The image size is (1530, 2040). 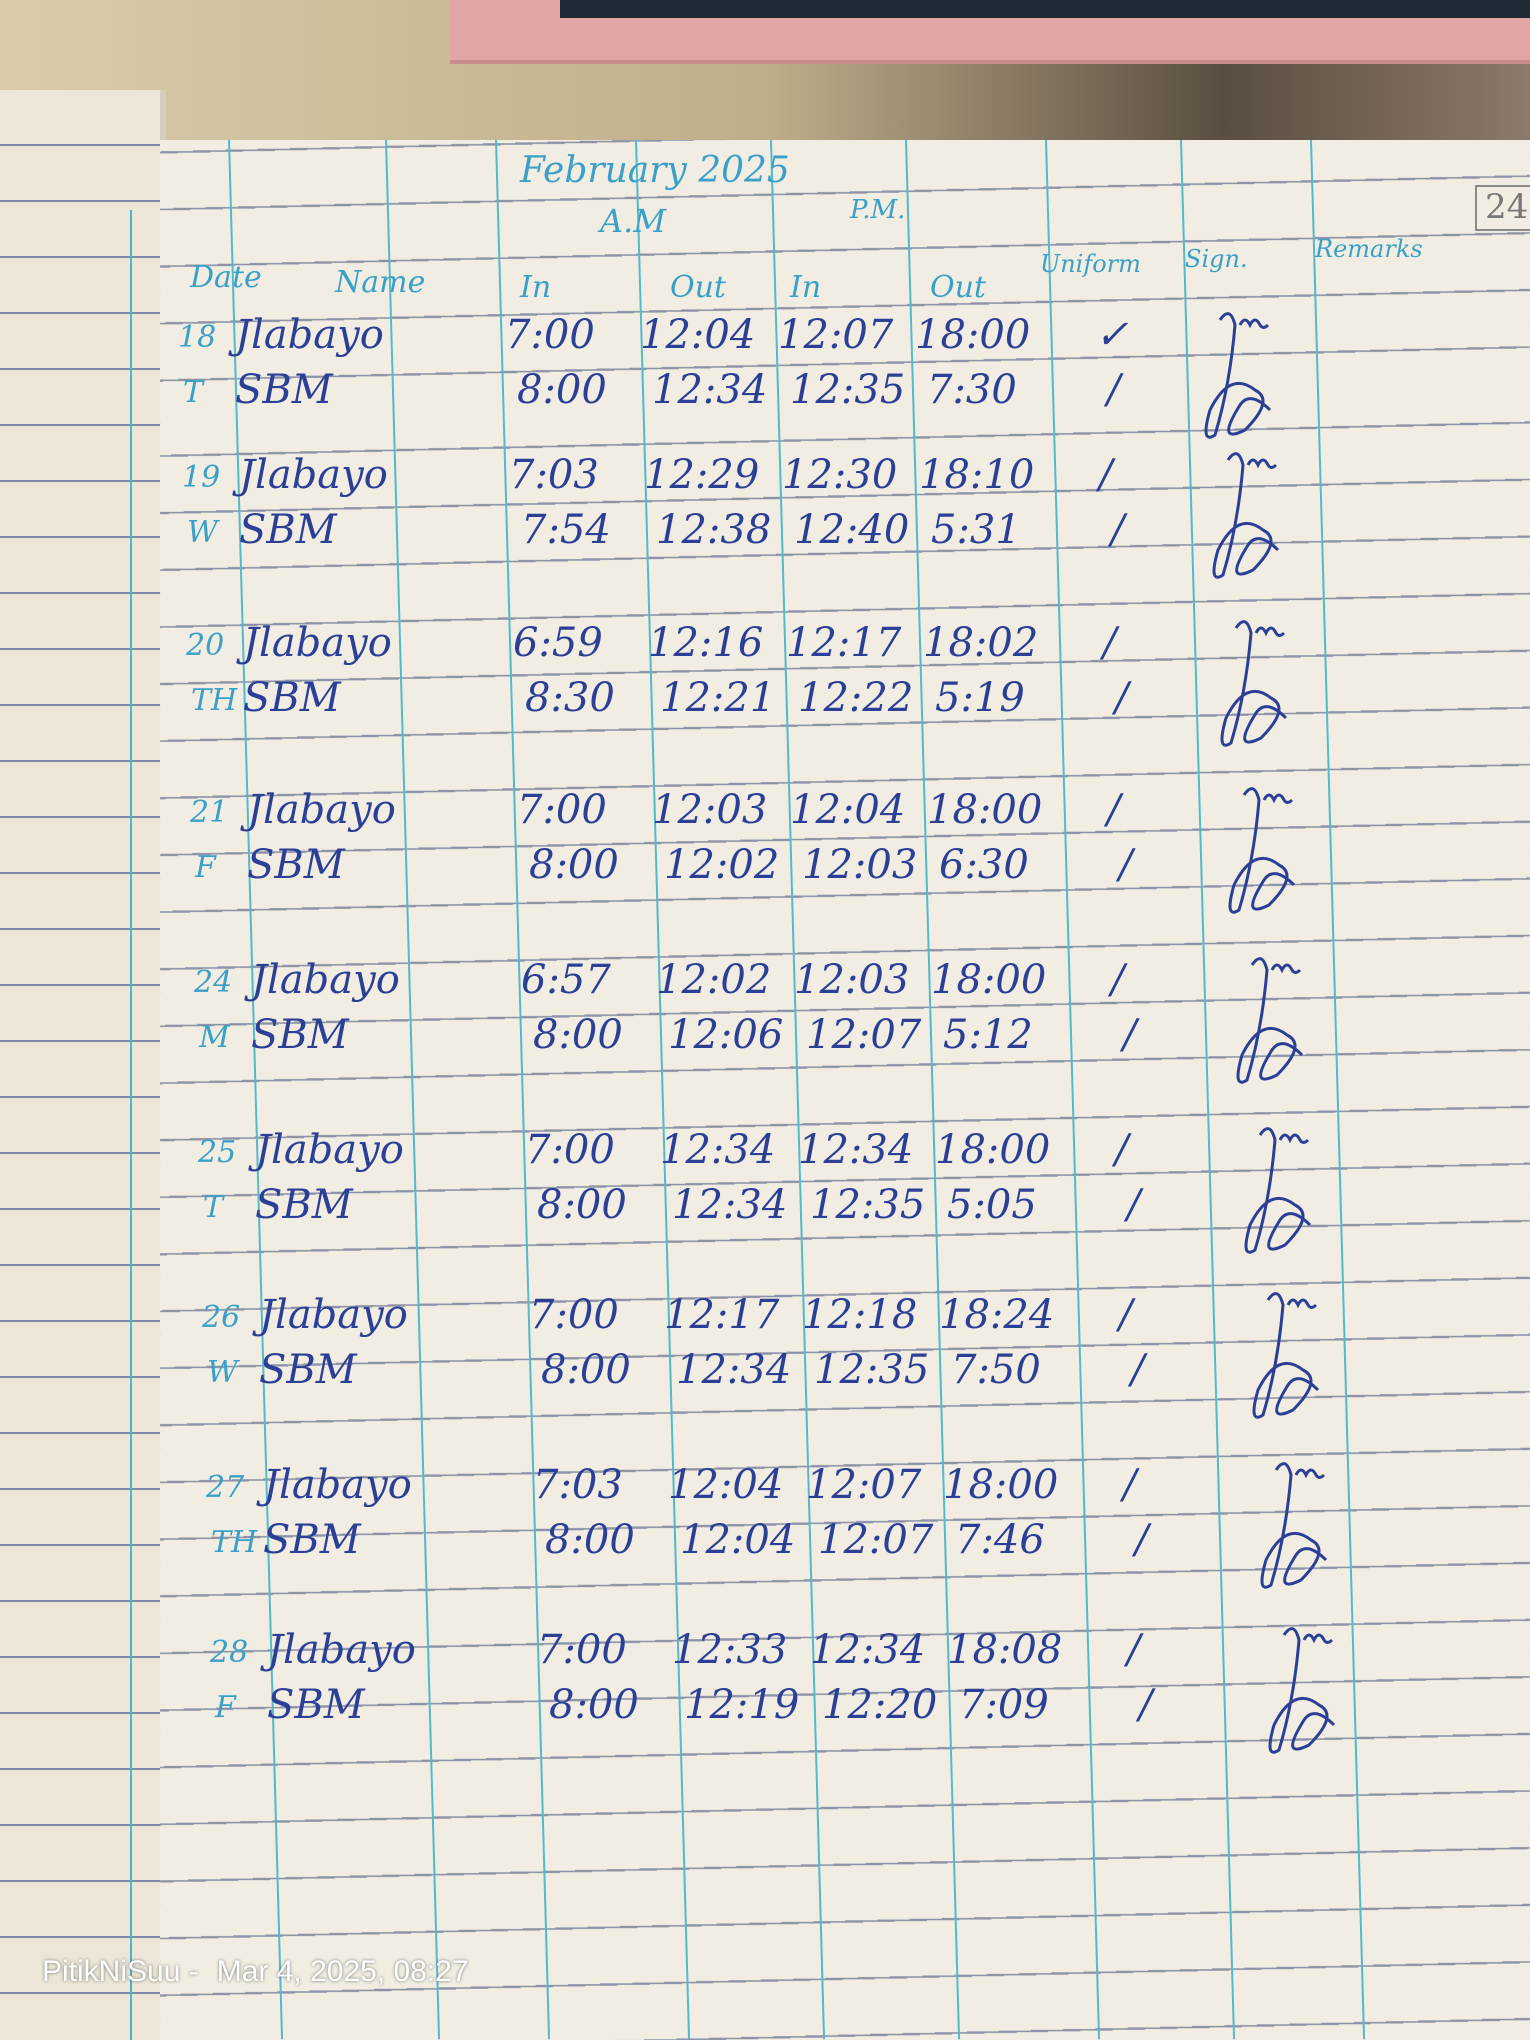 What do you see at coordinates (860, 1315) in the screenshot?
I see `cell-pm-in: 12:18` at bounding box center [860, 1315].